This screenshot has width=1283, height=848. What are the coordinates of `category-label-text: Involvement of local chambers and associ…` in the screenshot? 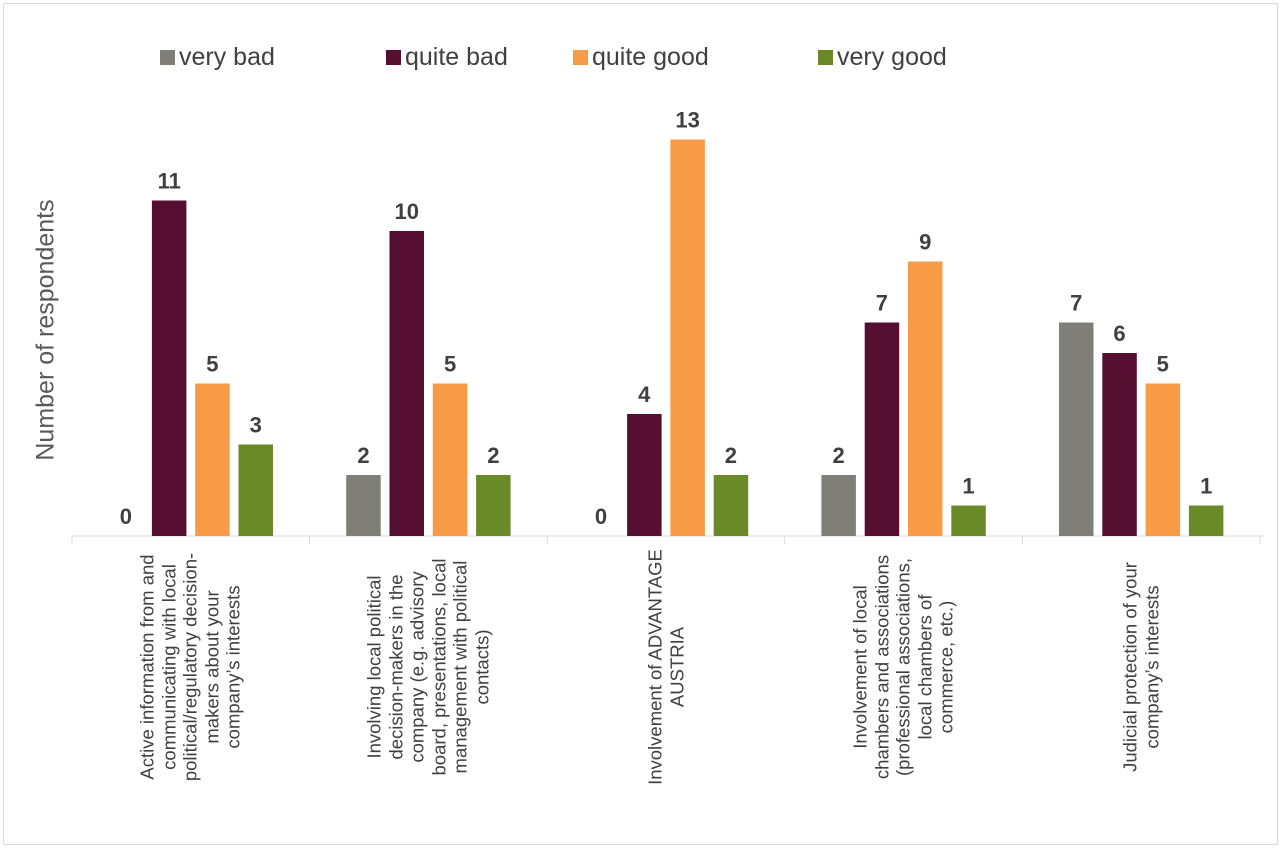 It's located at (903, 667).